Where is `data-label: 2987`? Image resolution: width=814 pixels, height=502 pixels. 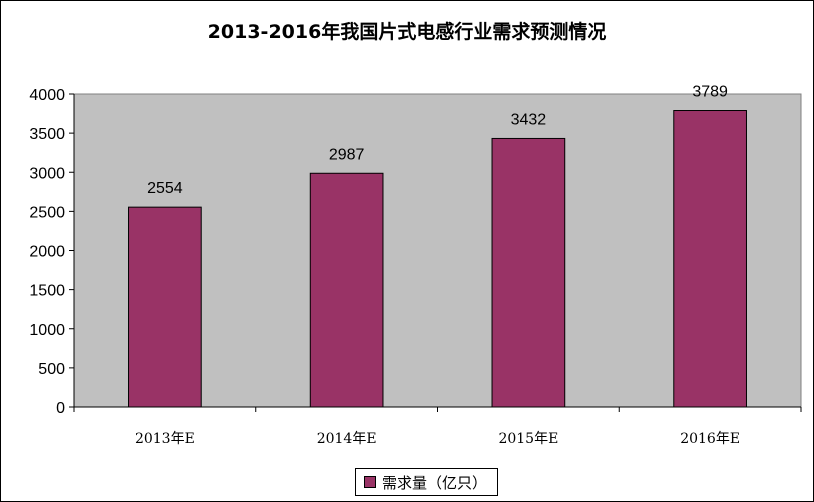
data-label: 2987 is located at coordinates (347, 154).